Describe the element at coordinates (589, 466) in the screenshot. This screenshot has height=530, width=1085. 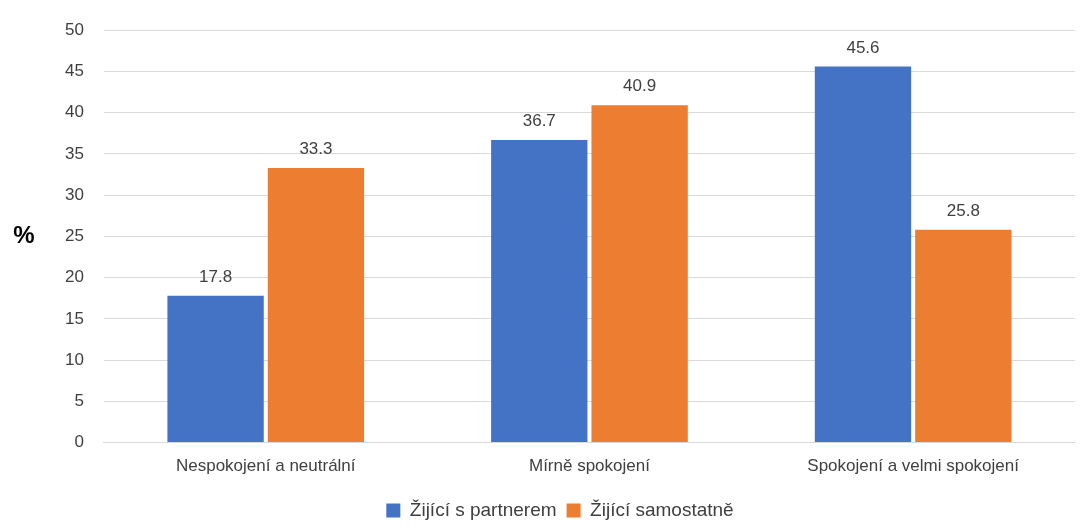
I see `x-tick-label: Mírně spokojení` at that location.